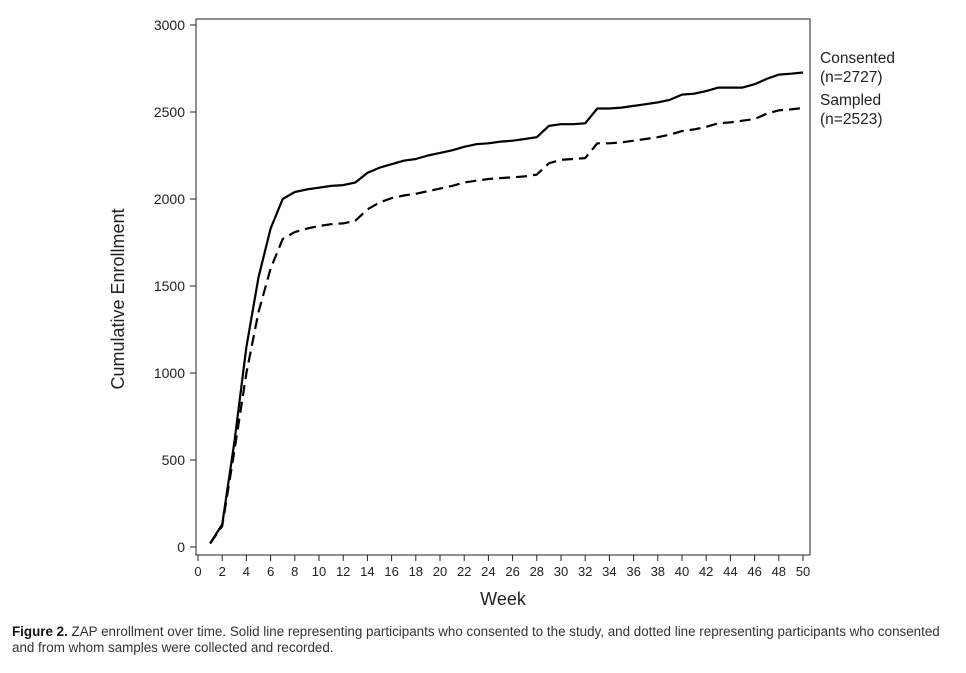 The height and width of the screenshot is (673, 966). I want to click on x-tick-label: 44, so click(730, 571).